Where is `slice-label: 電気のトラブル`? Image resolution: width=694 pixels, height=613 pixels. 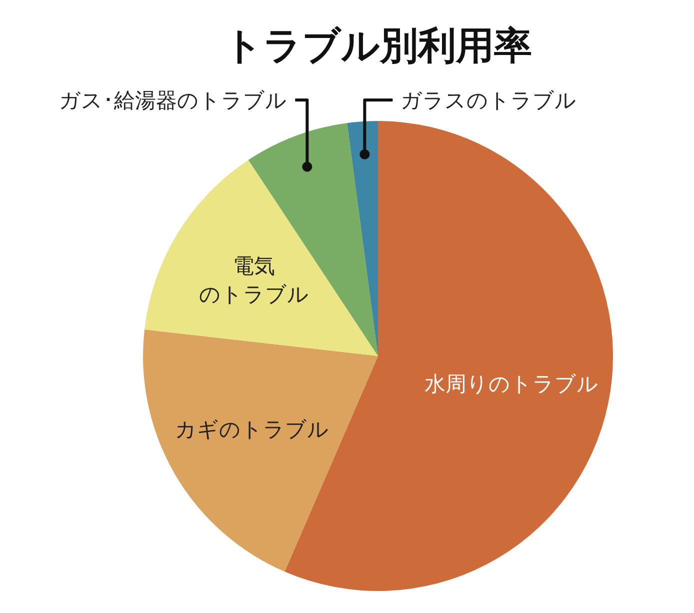 slice-label: 電気のトラブル is located at coordinates (253, 280).